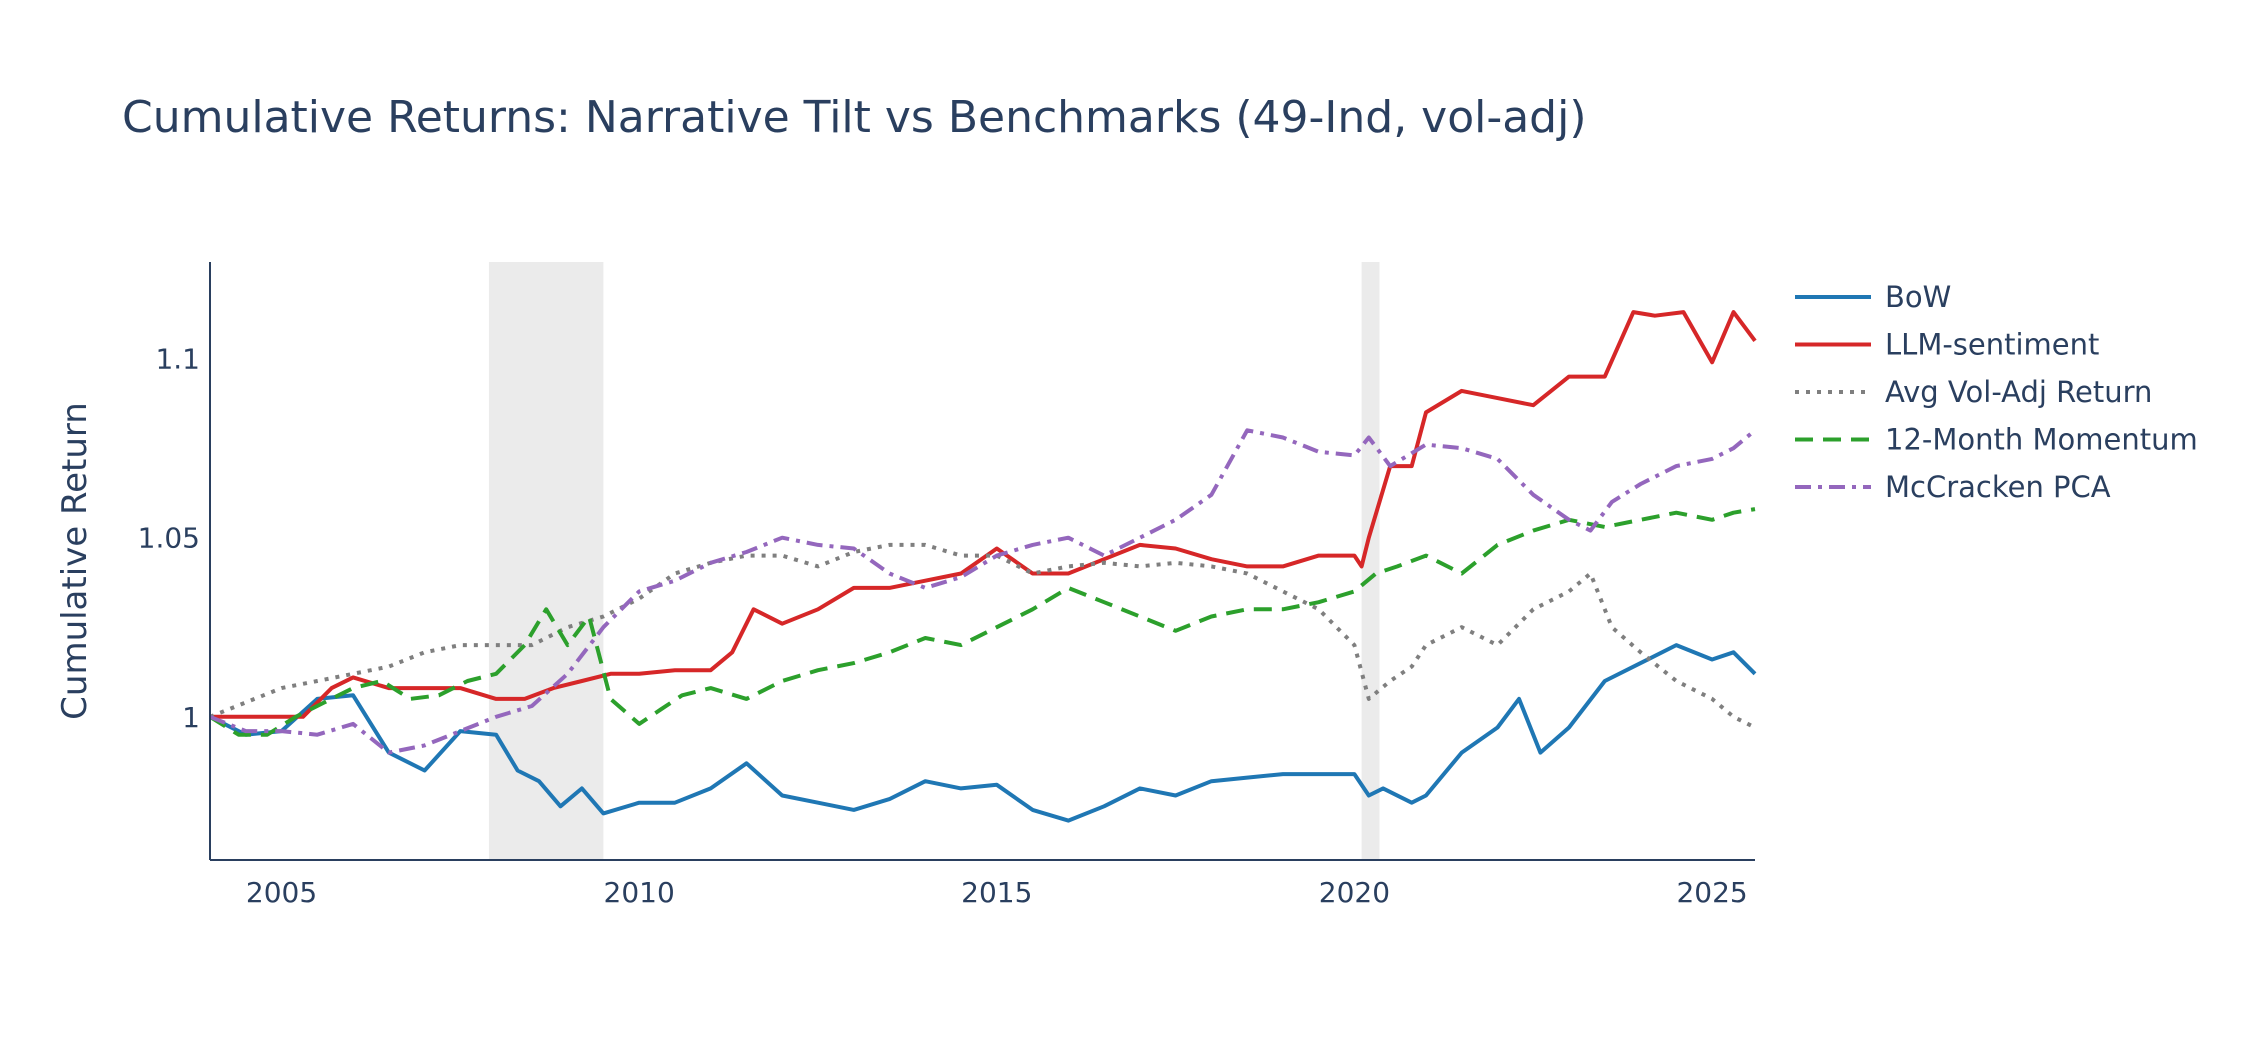  Describe the element at coordinates (2018, 392) in the screenshot. I see `legend-label: Avg Vol-Adj Return` at that location.